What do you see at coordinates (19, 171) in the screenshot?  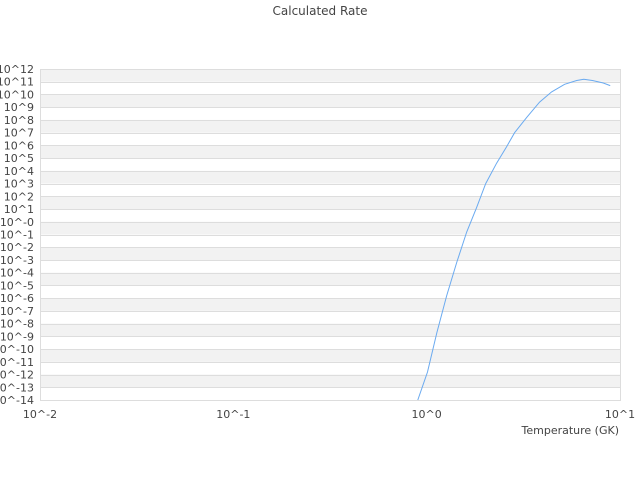 I see `y-tick-label: 10^4` at bounding box center [19, 171].